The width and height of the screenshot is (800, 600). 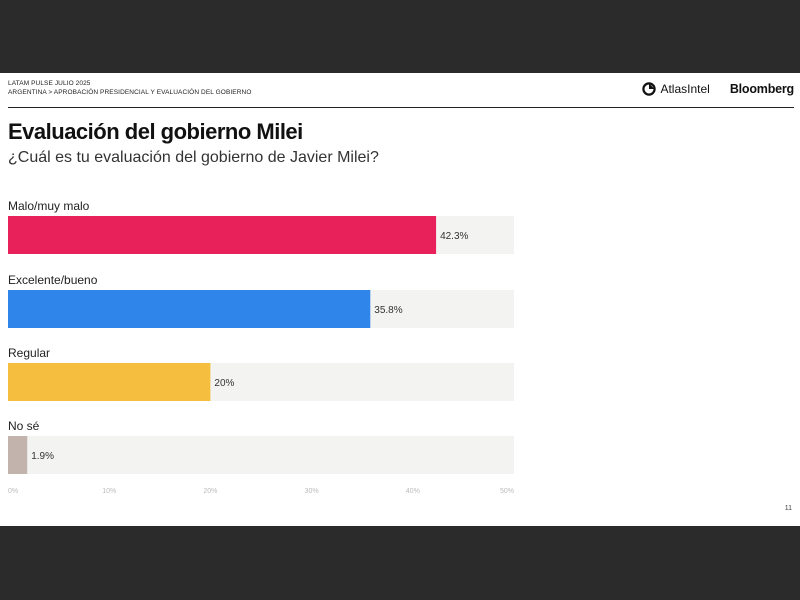 What do you see at coordinates (413, 491) in the screenshot?
I see `x-tick-label: 40%` at bounding box center [413, 491].